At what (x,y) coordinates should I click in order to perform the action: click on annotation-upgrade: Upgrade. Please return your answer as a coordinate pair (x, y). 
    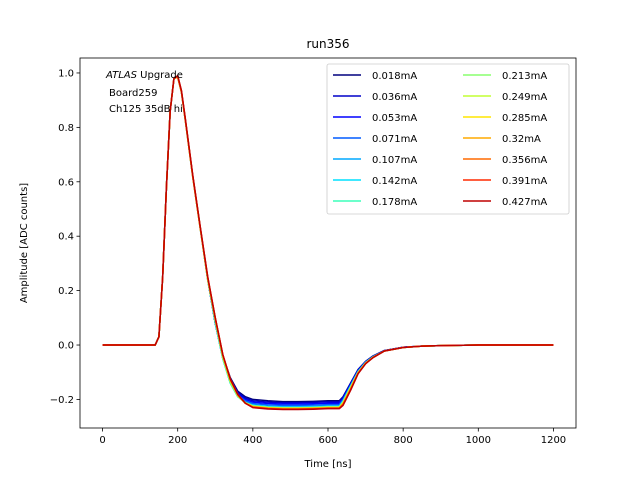
    Looking at the image, I should click on (160, 75).